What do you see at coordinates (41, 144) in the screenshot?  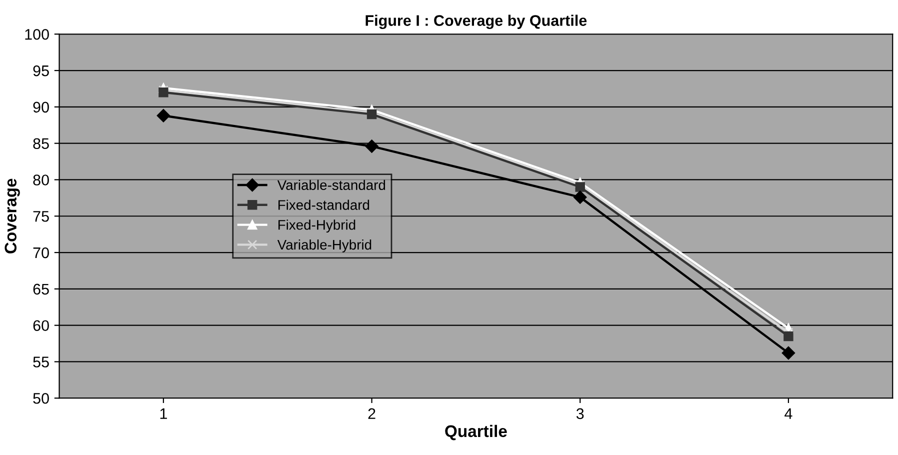 I see `y-tick-label: 85` at bounding box center [41, 144].